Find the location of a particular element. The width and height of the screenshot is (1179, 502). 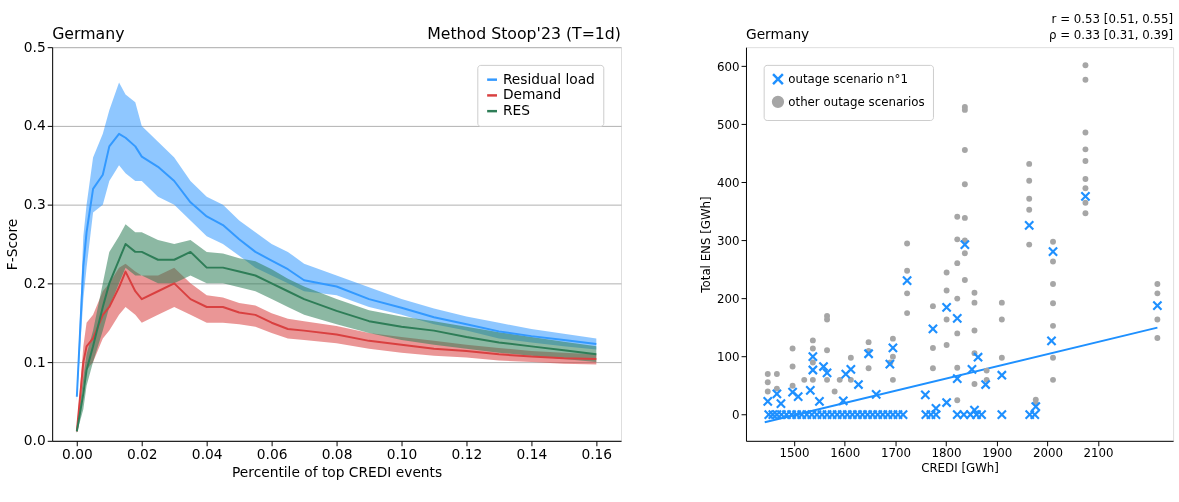

y-tick-label: 400 is located at coordinates (728, 182).